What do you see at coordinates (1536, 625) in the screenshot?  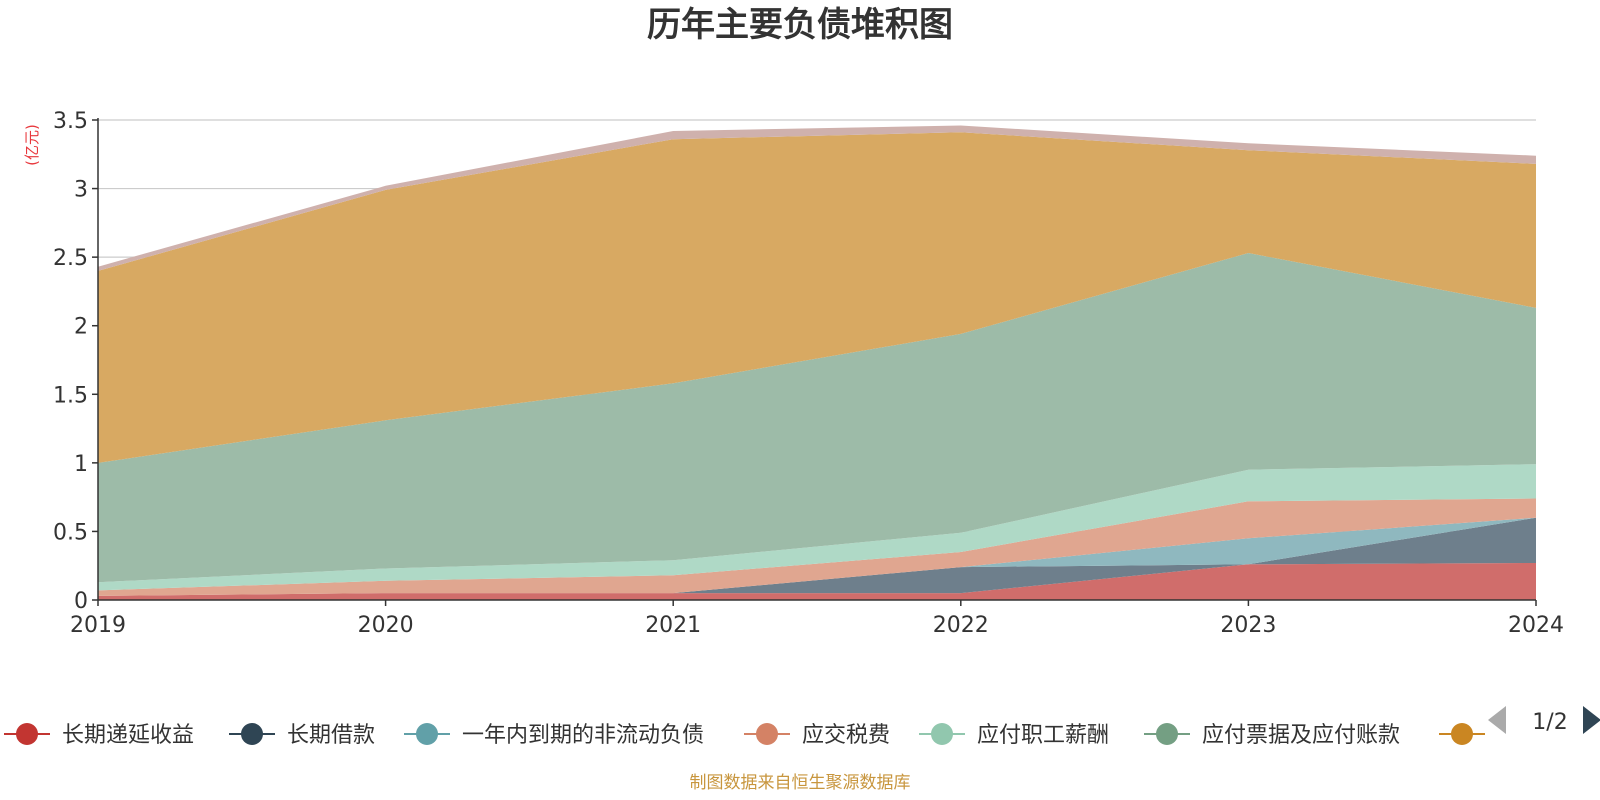 I see `x-tick-label: 2024` at bounding box center [1536, 625].